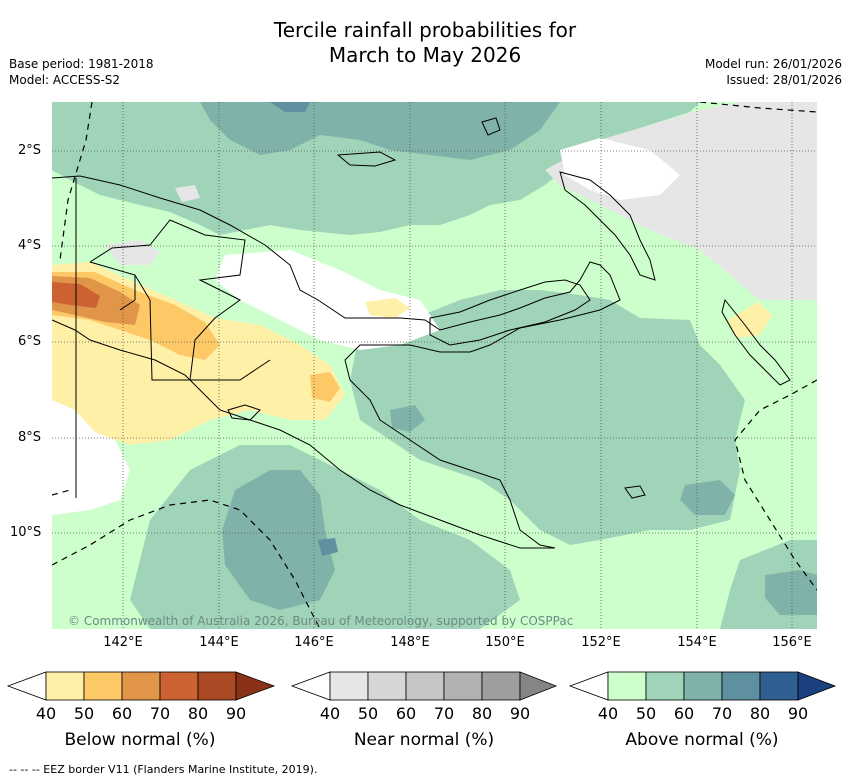  I want to click on field-above-60-north, so click(380, 131).